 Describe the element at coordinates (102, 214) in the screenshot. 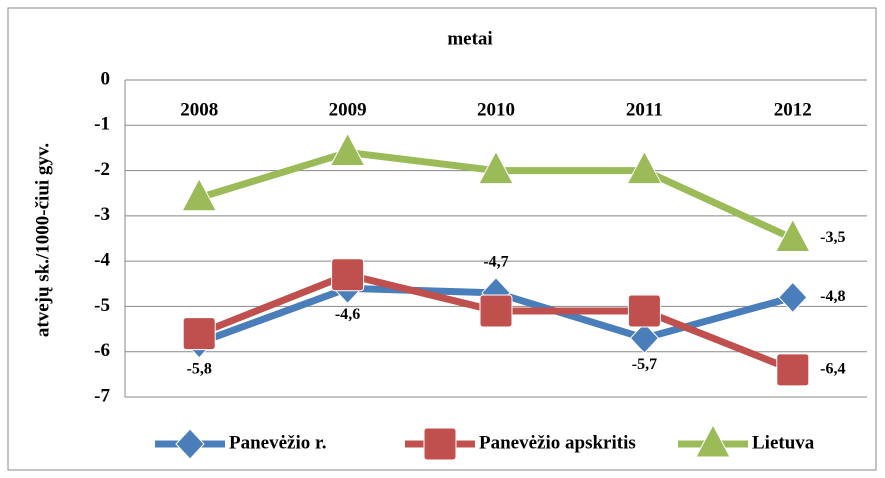

I see `y-tick-label: -3` at that location.